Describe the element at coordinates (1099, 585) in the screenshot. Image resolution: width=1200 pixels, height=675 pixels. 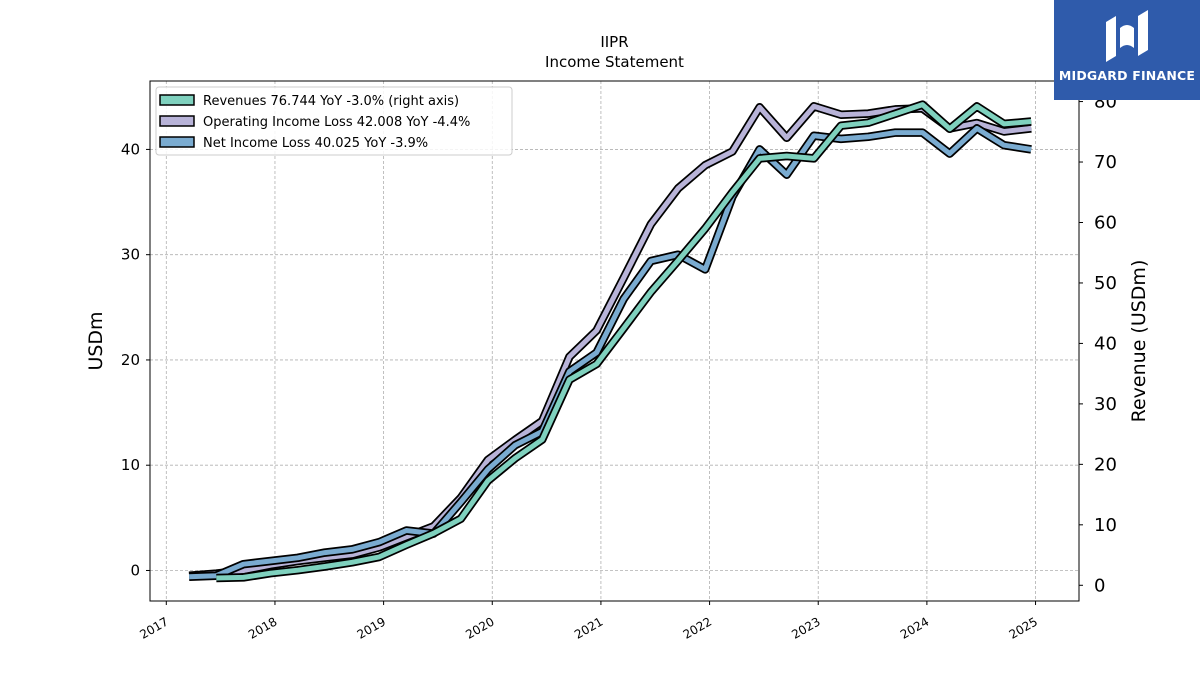
I see `y-right-tick-label: 0` at that location.